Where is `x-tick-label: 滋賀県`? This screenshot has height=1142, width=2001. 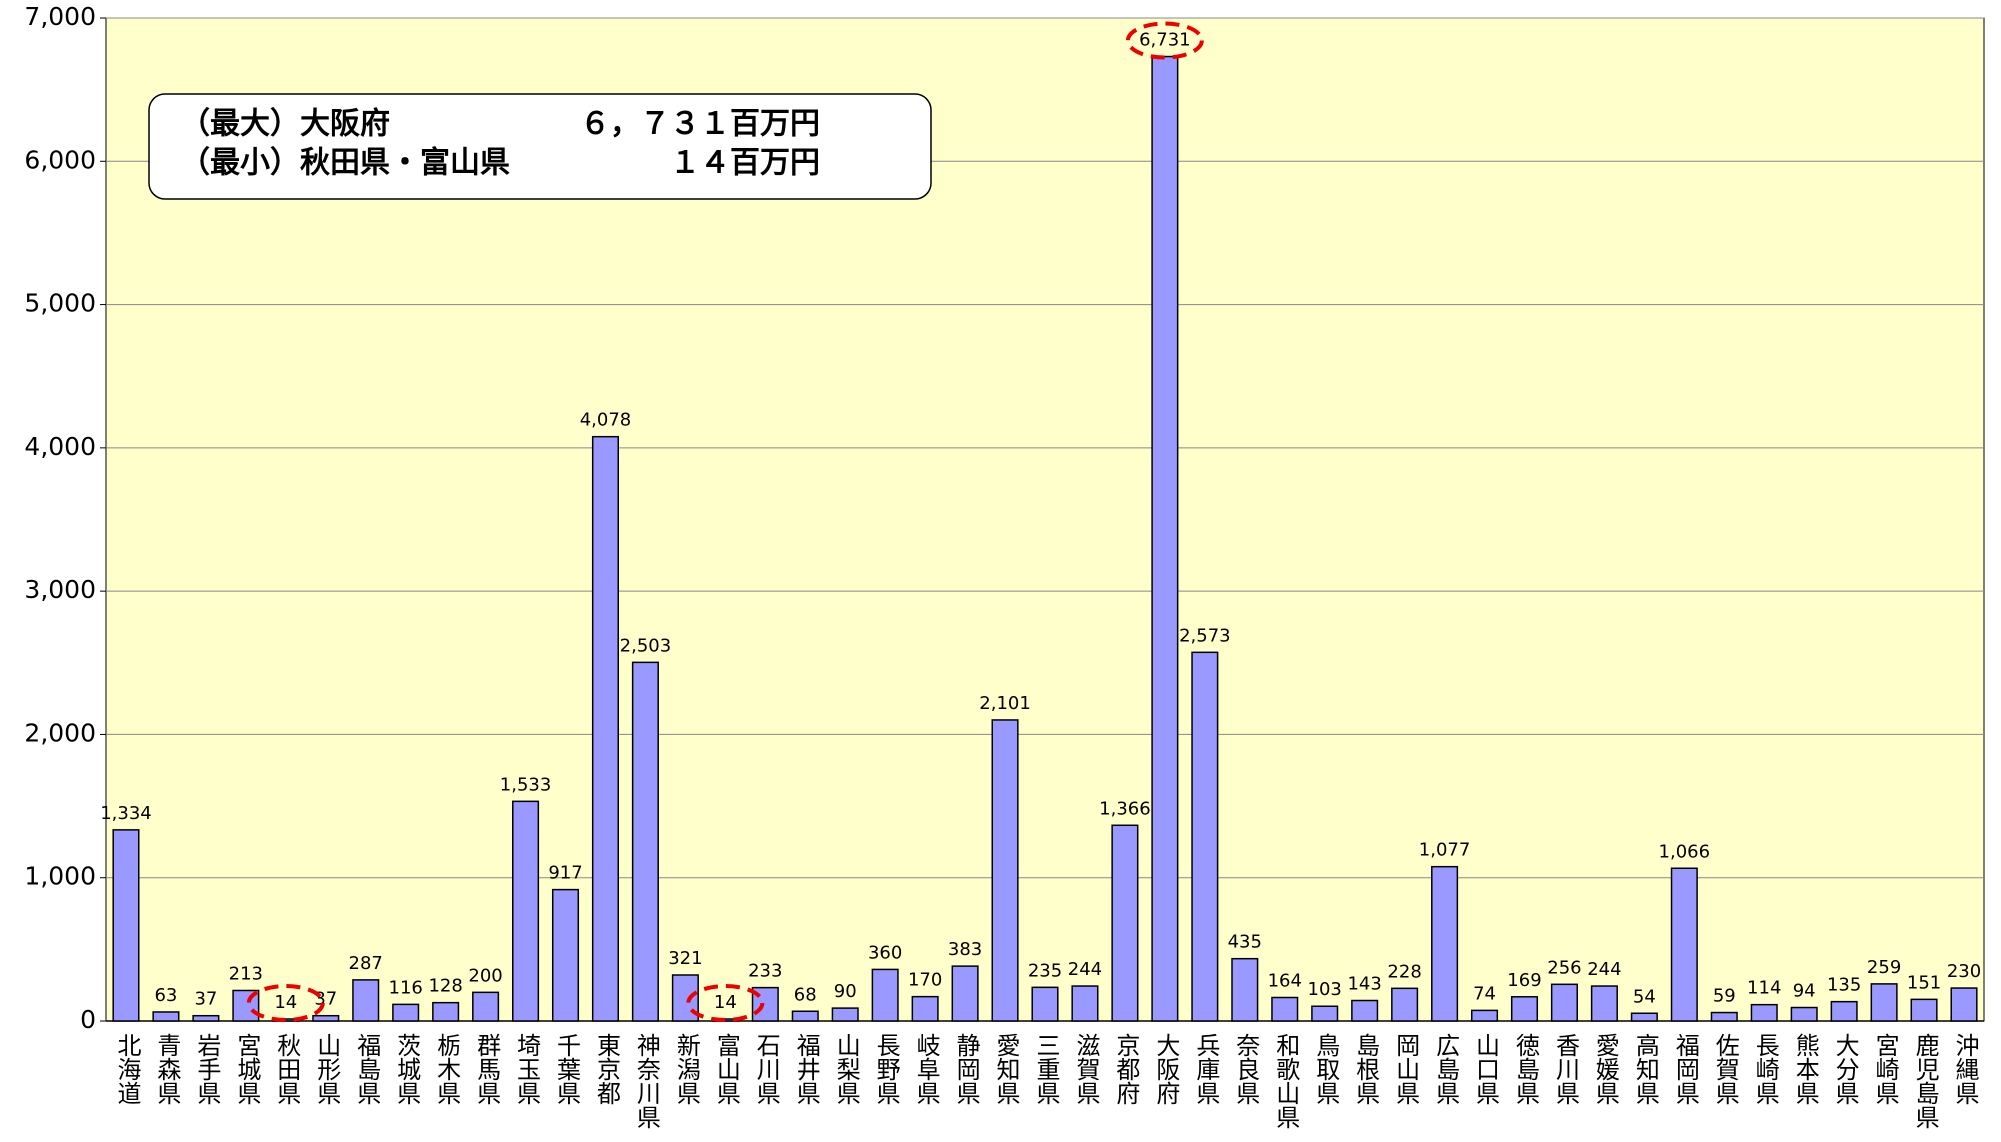 x-tick-label: 滋賀県 is located at coordinates (1086, 1069).